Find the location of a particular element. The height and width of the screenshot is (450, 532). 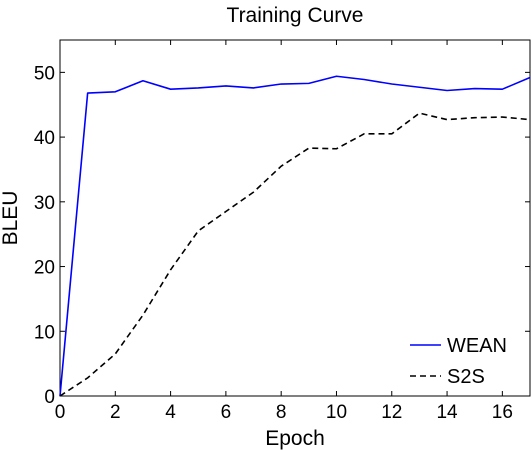

y-tick-label: 40 is located at coordinates (44, 138).